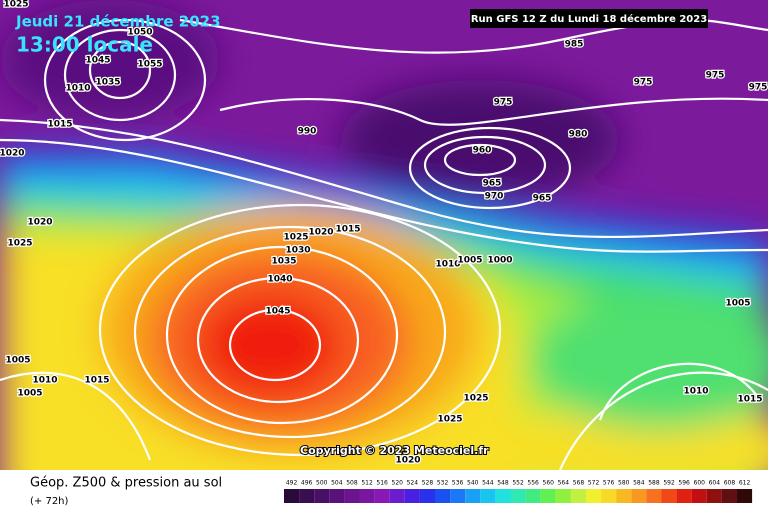 The image size is (768, 516). What do you see at coordinates (609, 483) in the screenshot?
I see `colorbar-label: 576` at bounding box center [609, 483].